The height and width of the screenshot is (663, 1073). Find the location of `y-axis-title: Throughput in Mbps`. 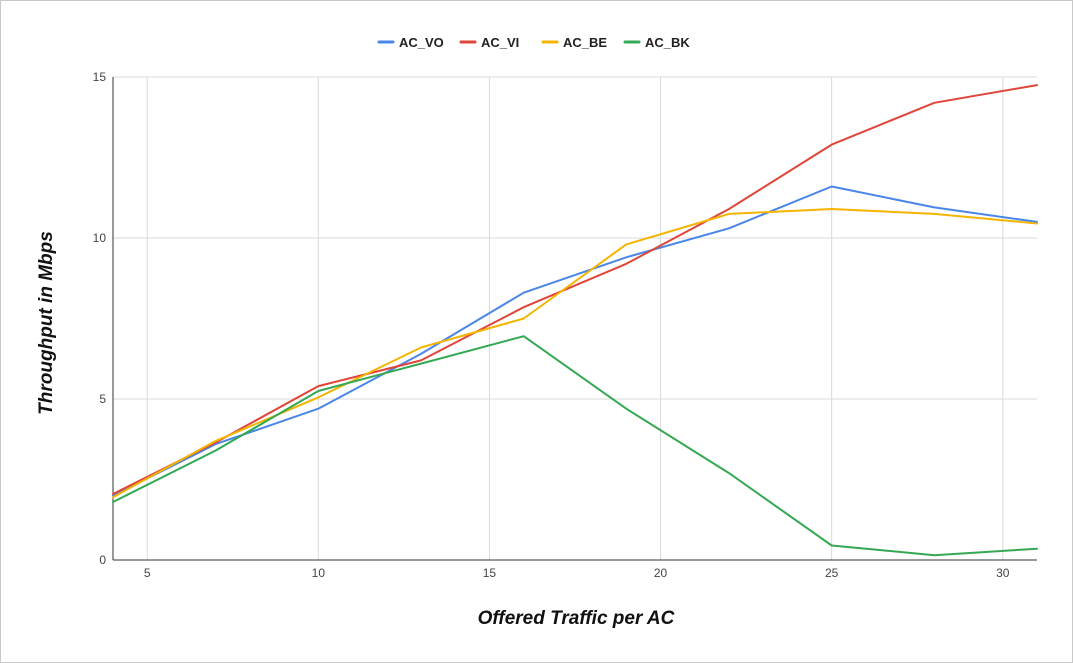

y-axis-title: Throughput in Mbps is located at coordinates (46, 323).